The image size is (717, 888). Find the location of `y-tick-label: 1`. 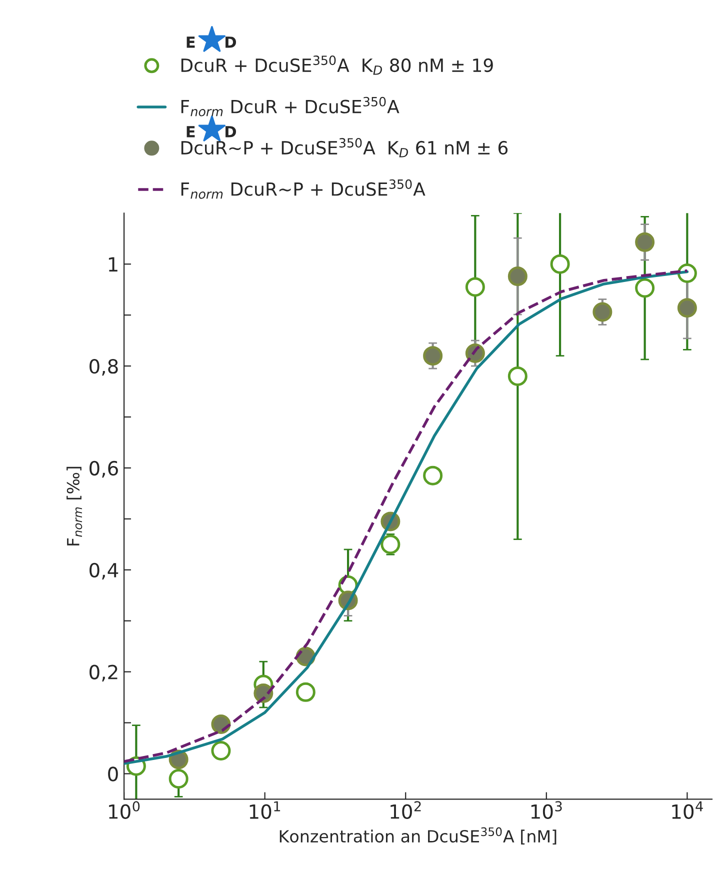

y-tick-label: 1 is located at coordinates (113, 264).